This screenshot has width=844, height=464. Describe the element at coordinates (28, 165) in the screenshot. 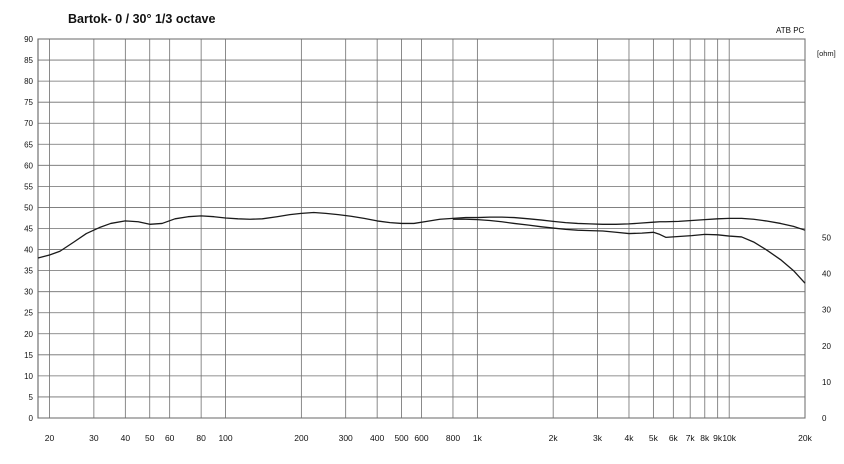

I see `y-tick-label: 60` at that location.